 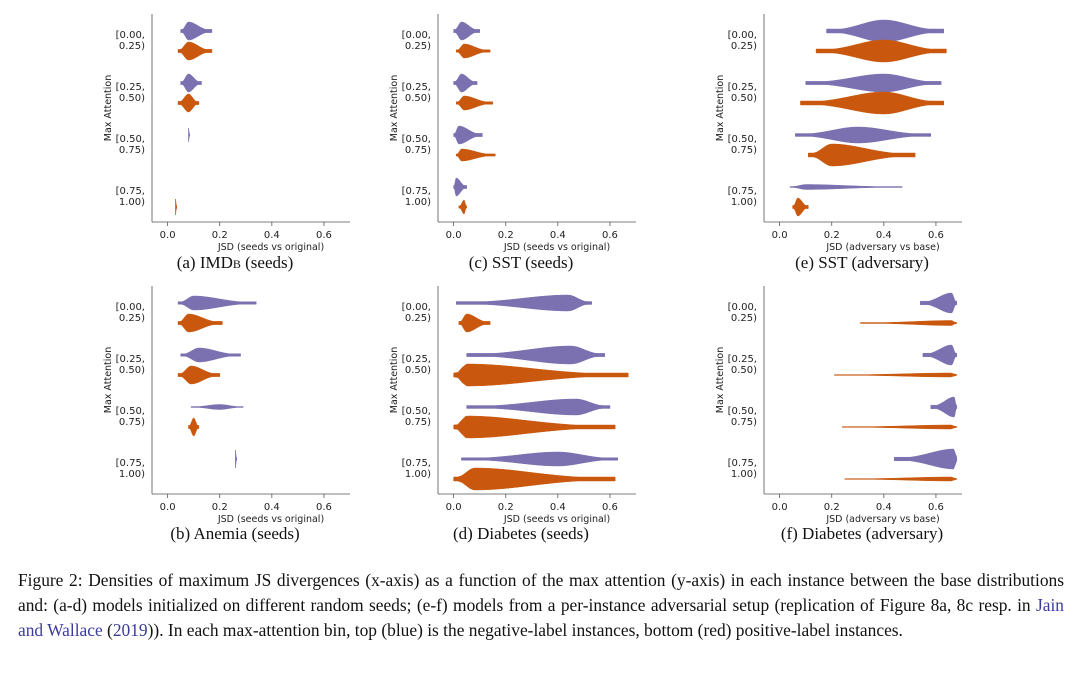 I want to click on subcaption-f: (f) Diabetes (adversary), so click(x=862, y=533).